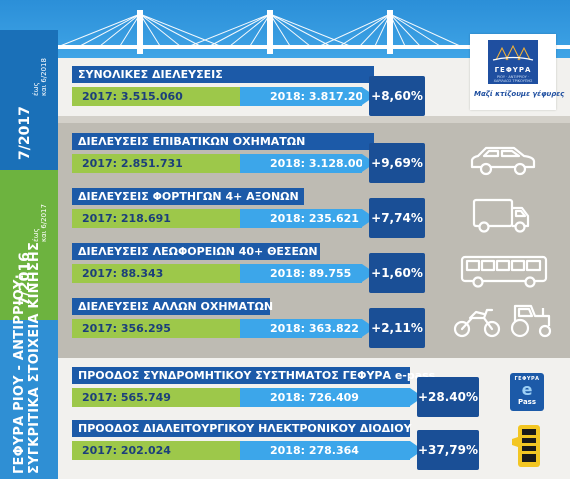  I want to click on period-2018-sub-1: έως, so click(36, 89).